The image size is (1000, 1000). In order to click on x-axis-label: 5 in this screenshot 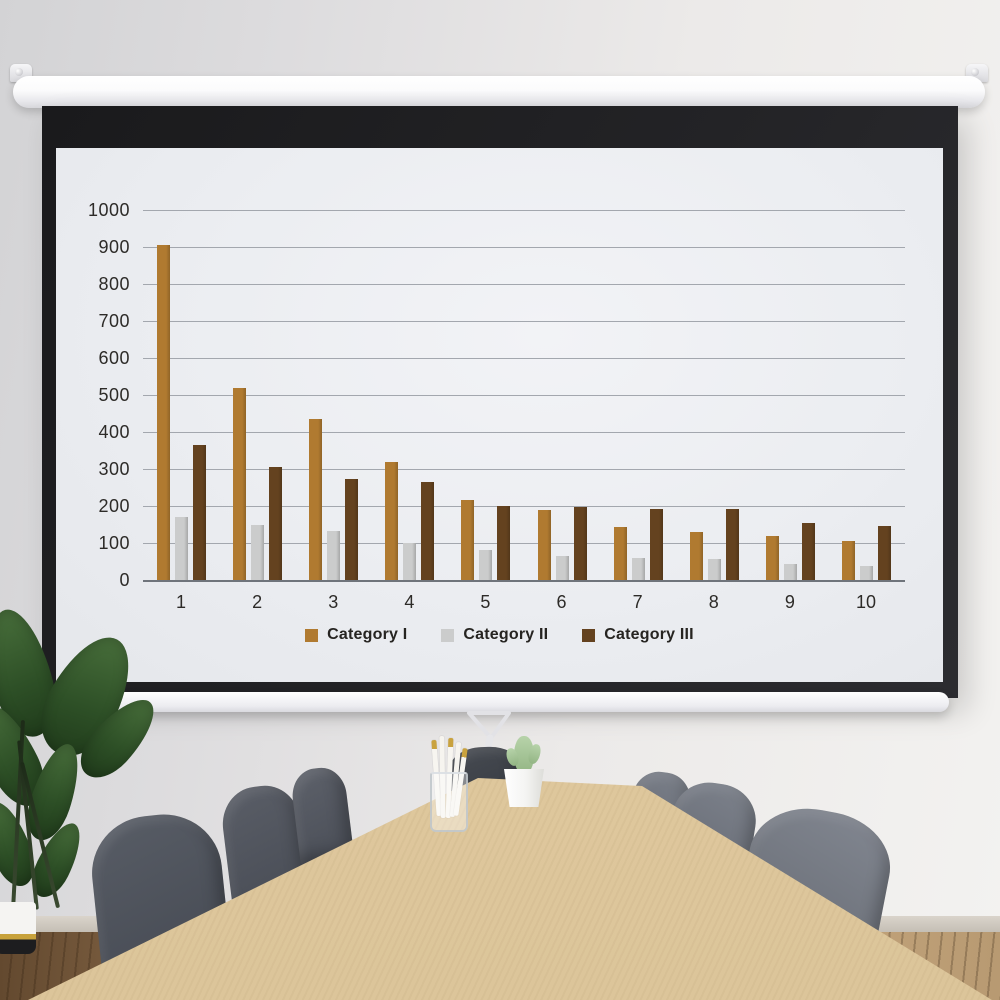, I will do `click(485, 602)`.